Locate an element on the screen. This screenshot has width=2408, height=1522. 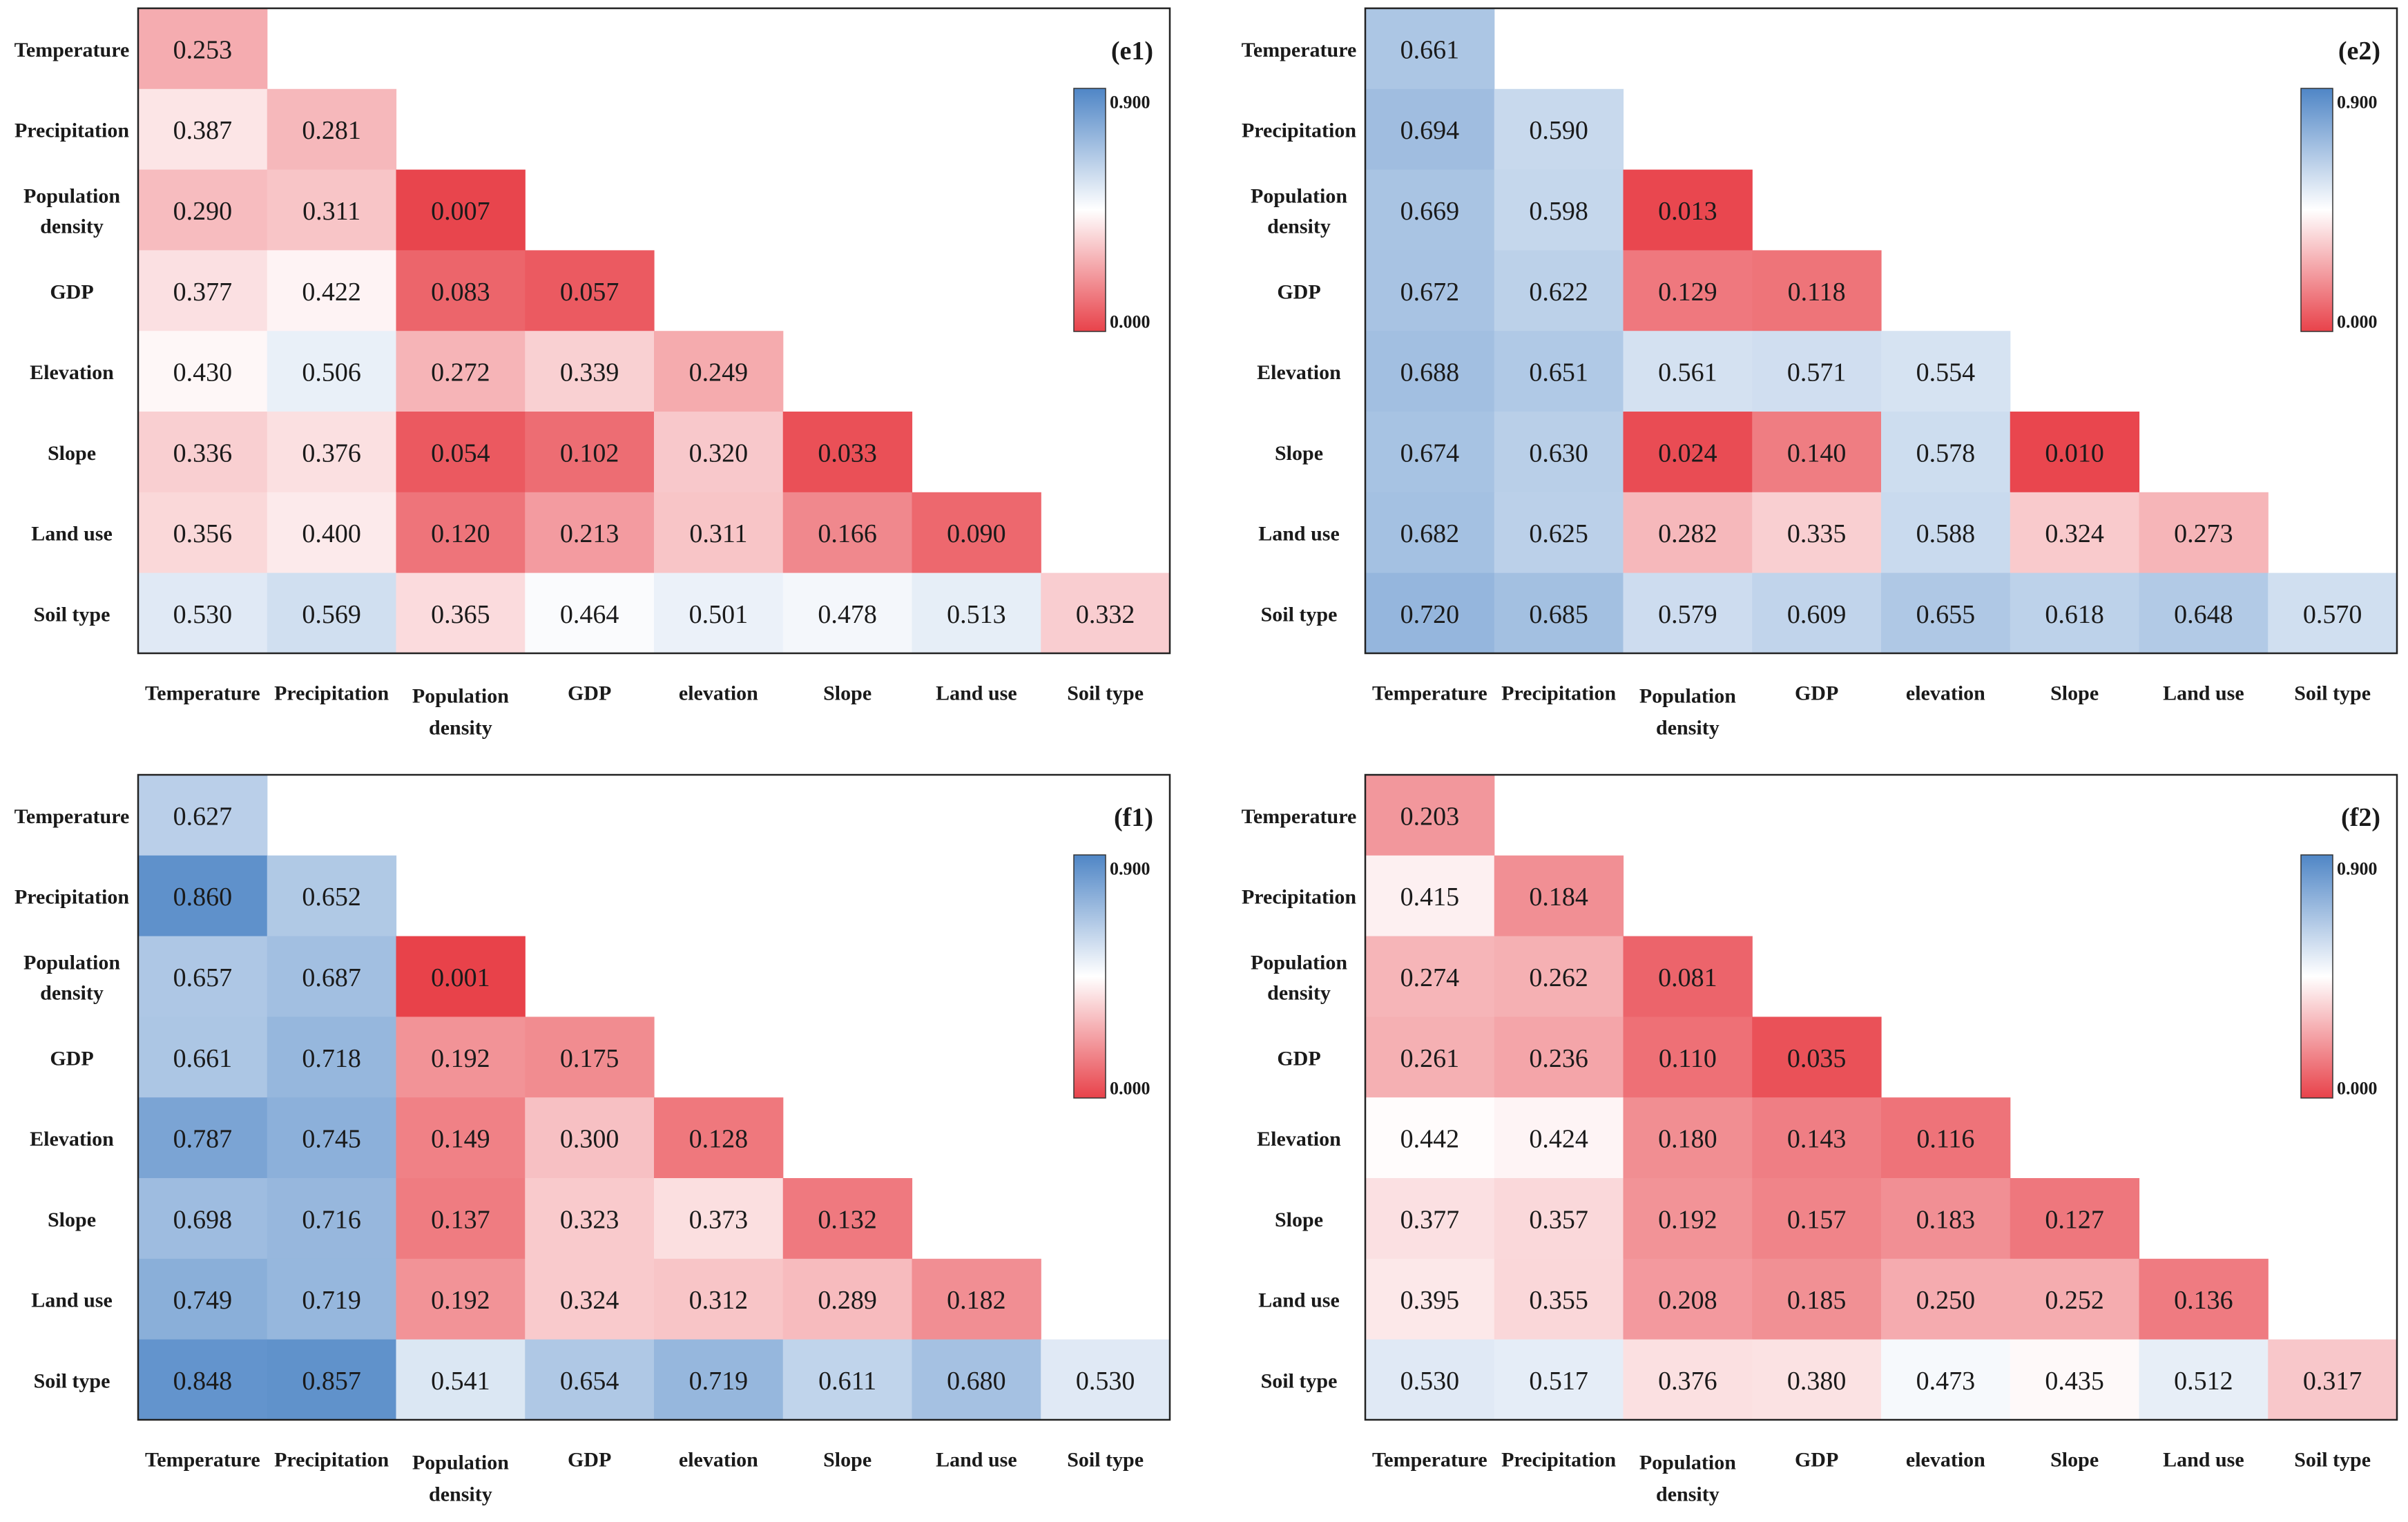
cell-value-label: 0.718 is located at coordinates (331, 1058).